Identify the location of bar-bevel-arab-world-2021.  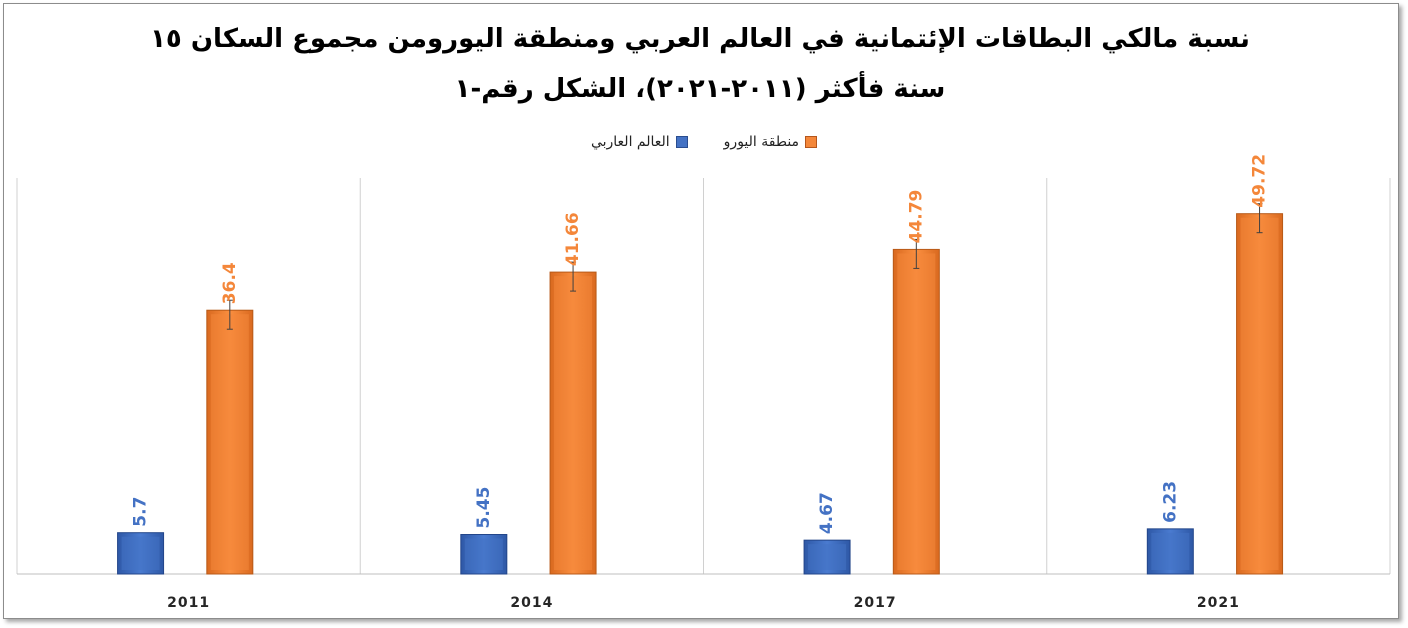
(1170, 551).